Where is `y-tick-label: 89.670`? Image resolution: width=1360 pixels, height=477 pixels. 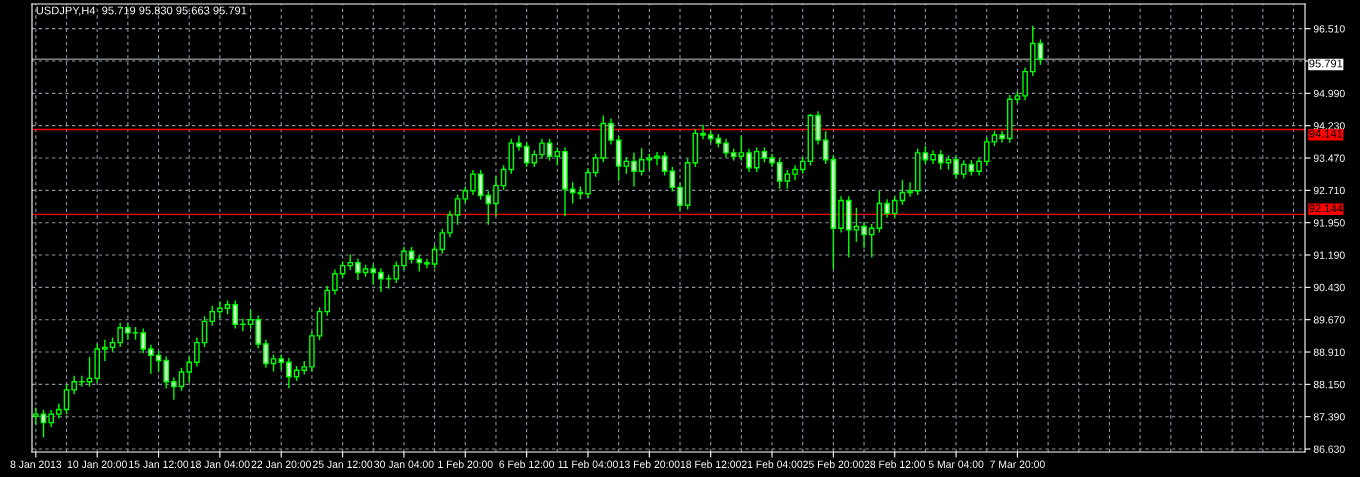 y-tick-label: 89.670 is located at coordinates (1329, 320).